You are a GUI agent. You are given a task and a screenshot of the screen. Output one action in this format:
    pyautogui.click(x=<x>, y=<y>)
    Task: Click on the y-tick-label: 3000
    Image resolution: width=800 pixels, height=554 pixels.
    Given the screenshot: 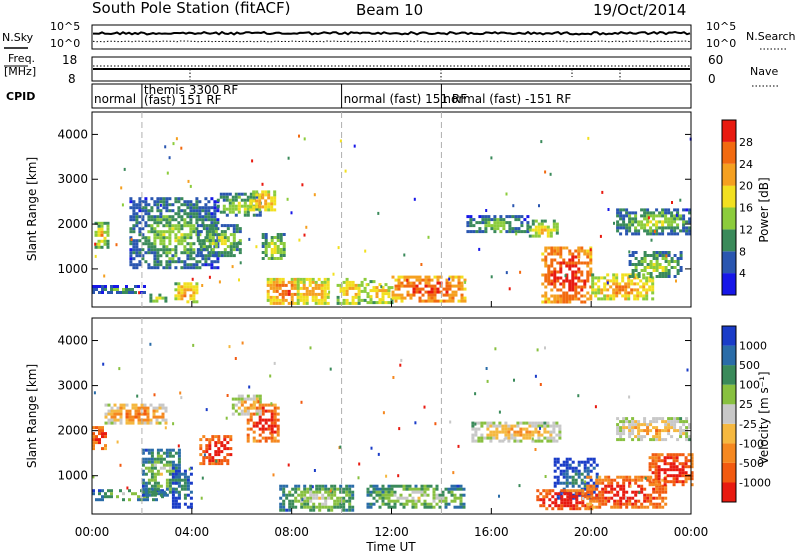 What is the action you would take?
    pyautogui.click(x=72, y=179)
    